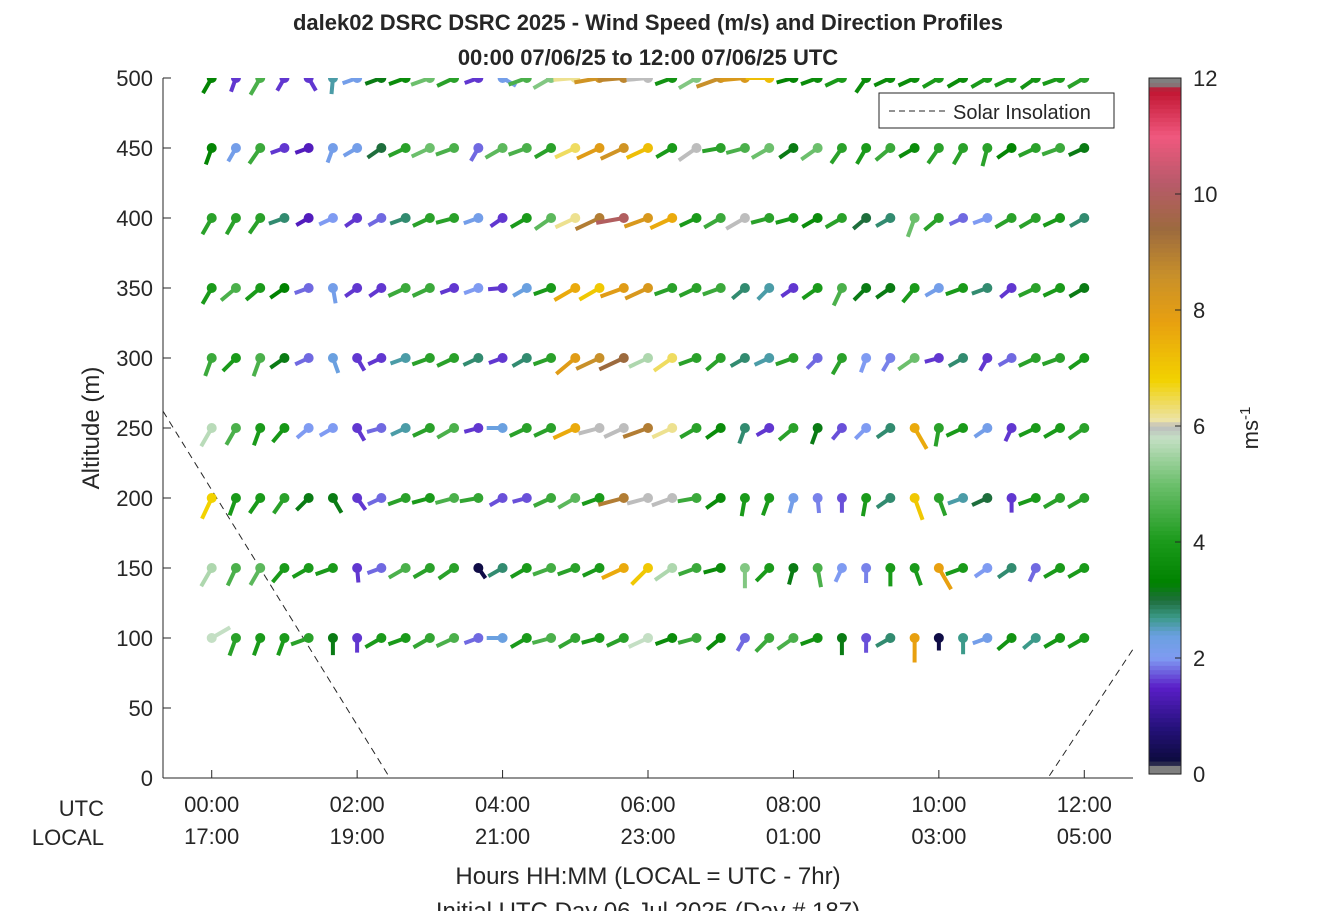  Describe the element at coordinates (938, 836) in the screenshot. I see `x-tick-label-local: 03:00` at that location.